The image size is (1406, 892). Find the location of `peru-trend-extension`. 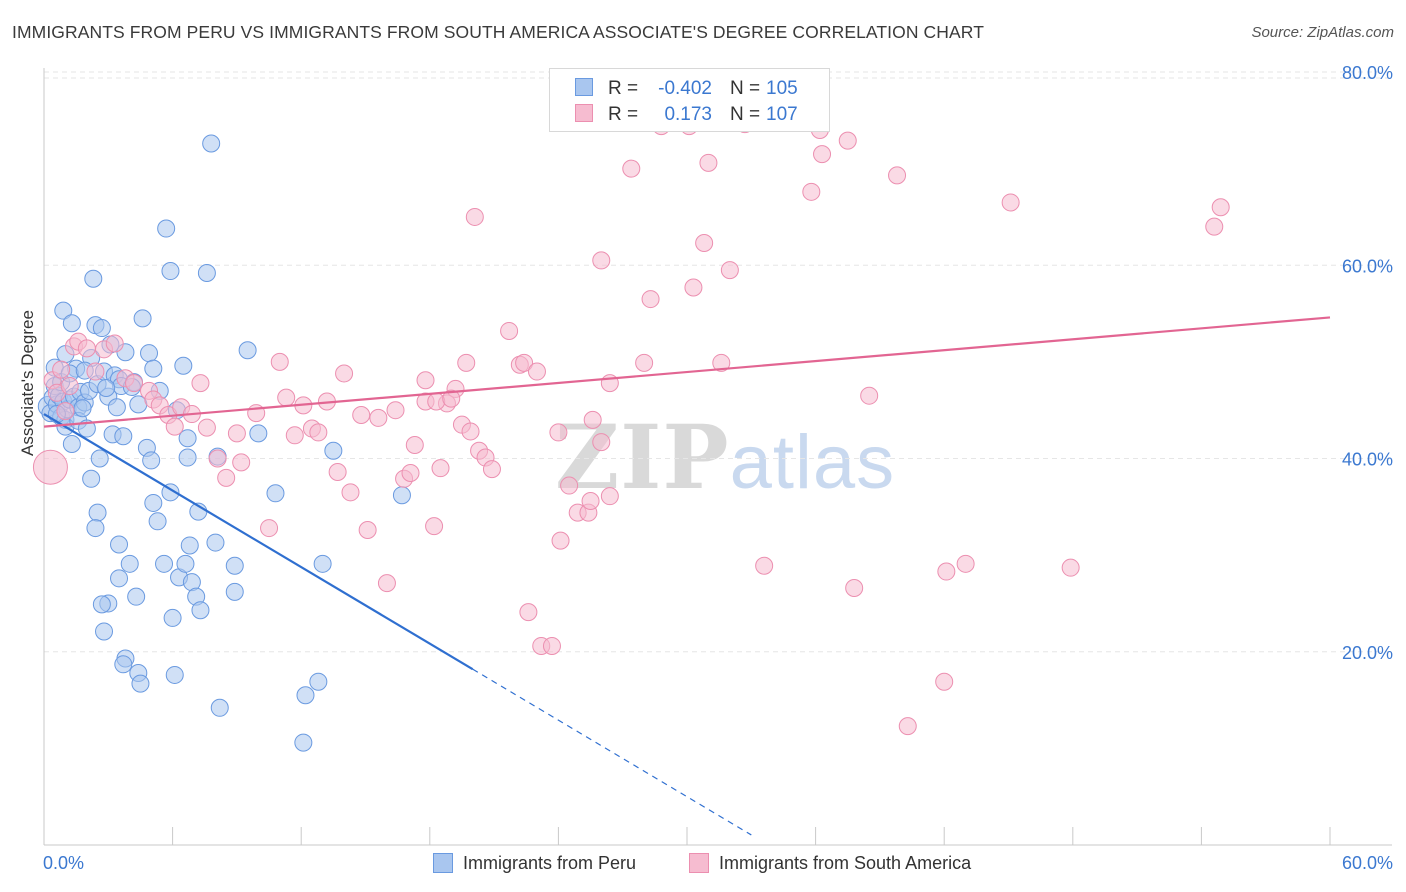

peru-trend-extension is located at coordinates (612, 752).